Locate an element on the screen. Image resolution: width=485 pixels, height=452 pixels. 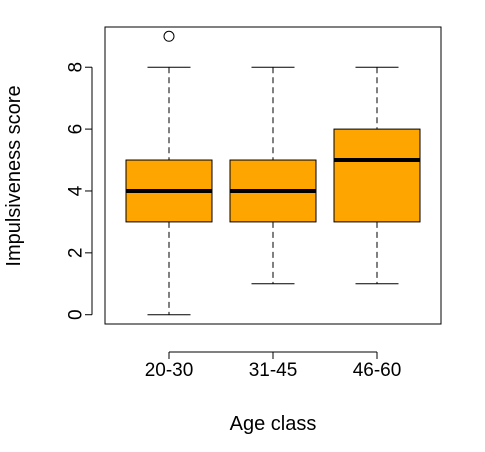
x-axis: 20-30 31-45 46-60 is located at coordinates (273, 366).